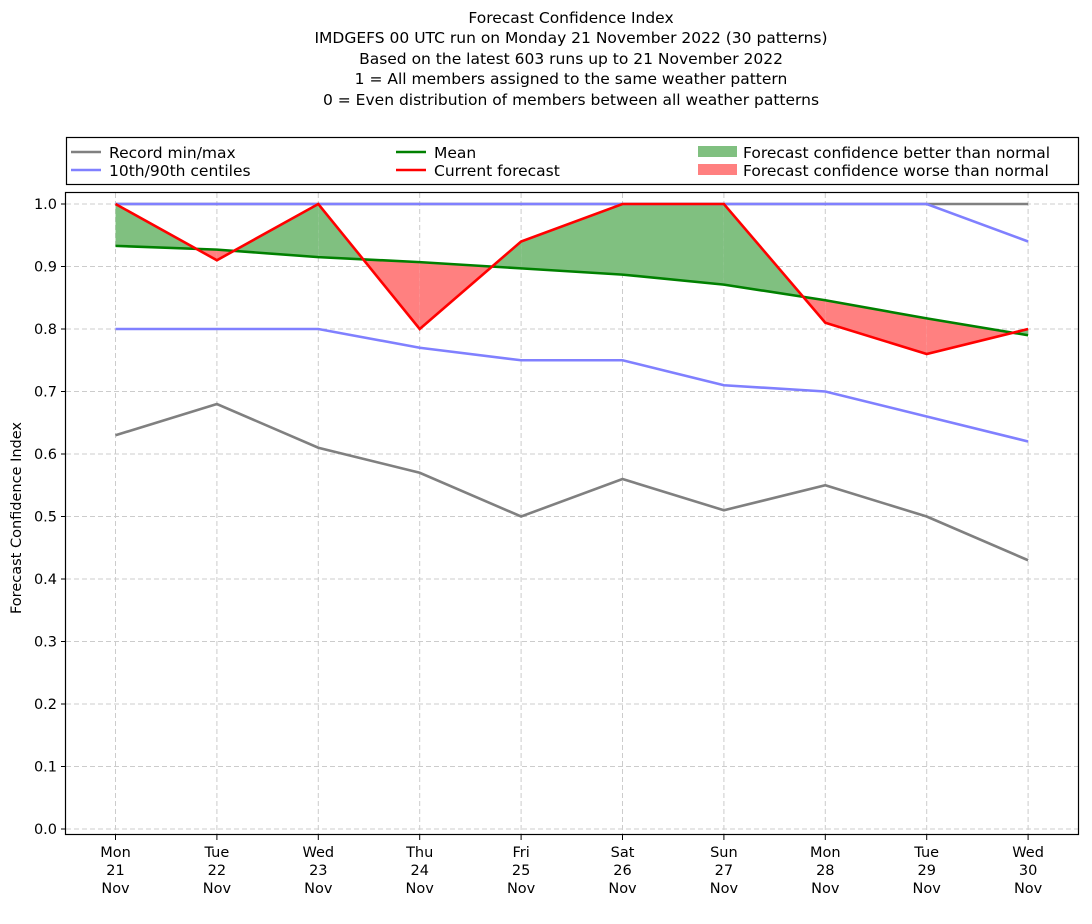 The width and height of the screenshot is (1092, 924). What do you see at coordinates (896, 171) in the screenshot?
I see `legend-label-worse: Forecast confidence worse than normal` at bounding box center [896, 171].